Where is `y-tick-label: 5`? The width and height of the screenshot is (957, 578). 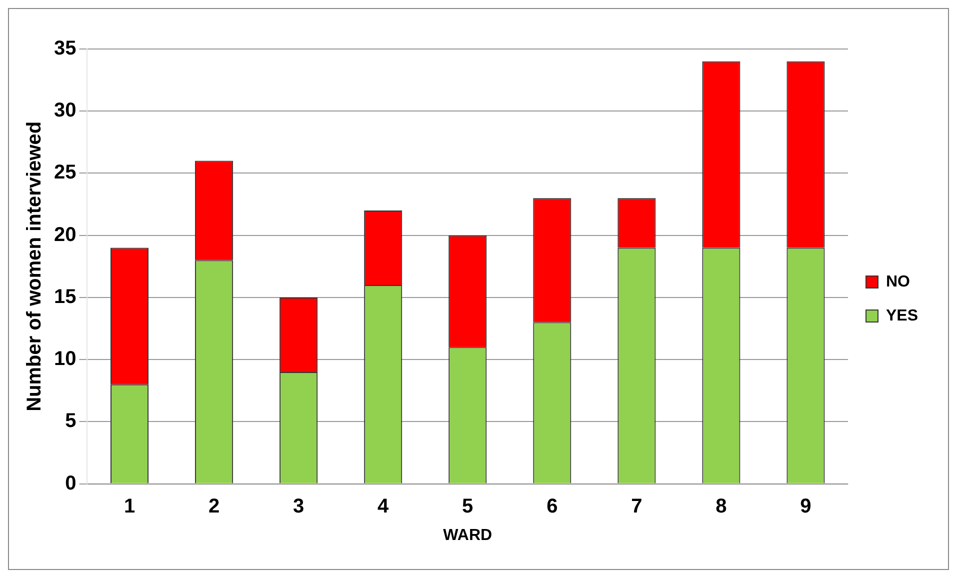 y-tick-label: 5 is located at coordinates (70, 421).